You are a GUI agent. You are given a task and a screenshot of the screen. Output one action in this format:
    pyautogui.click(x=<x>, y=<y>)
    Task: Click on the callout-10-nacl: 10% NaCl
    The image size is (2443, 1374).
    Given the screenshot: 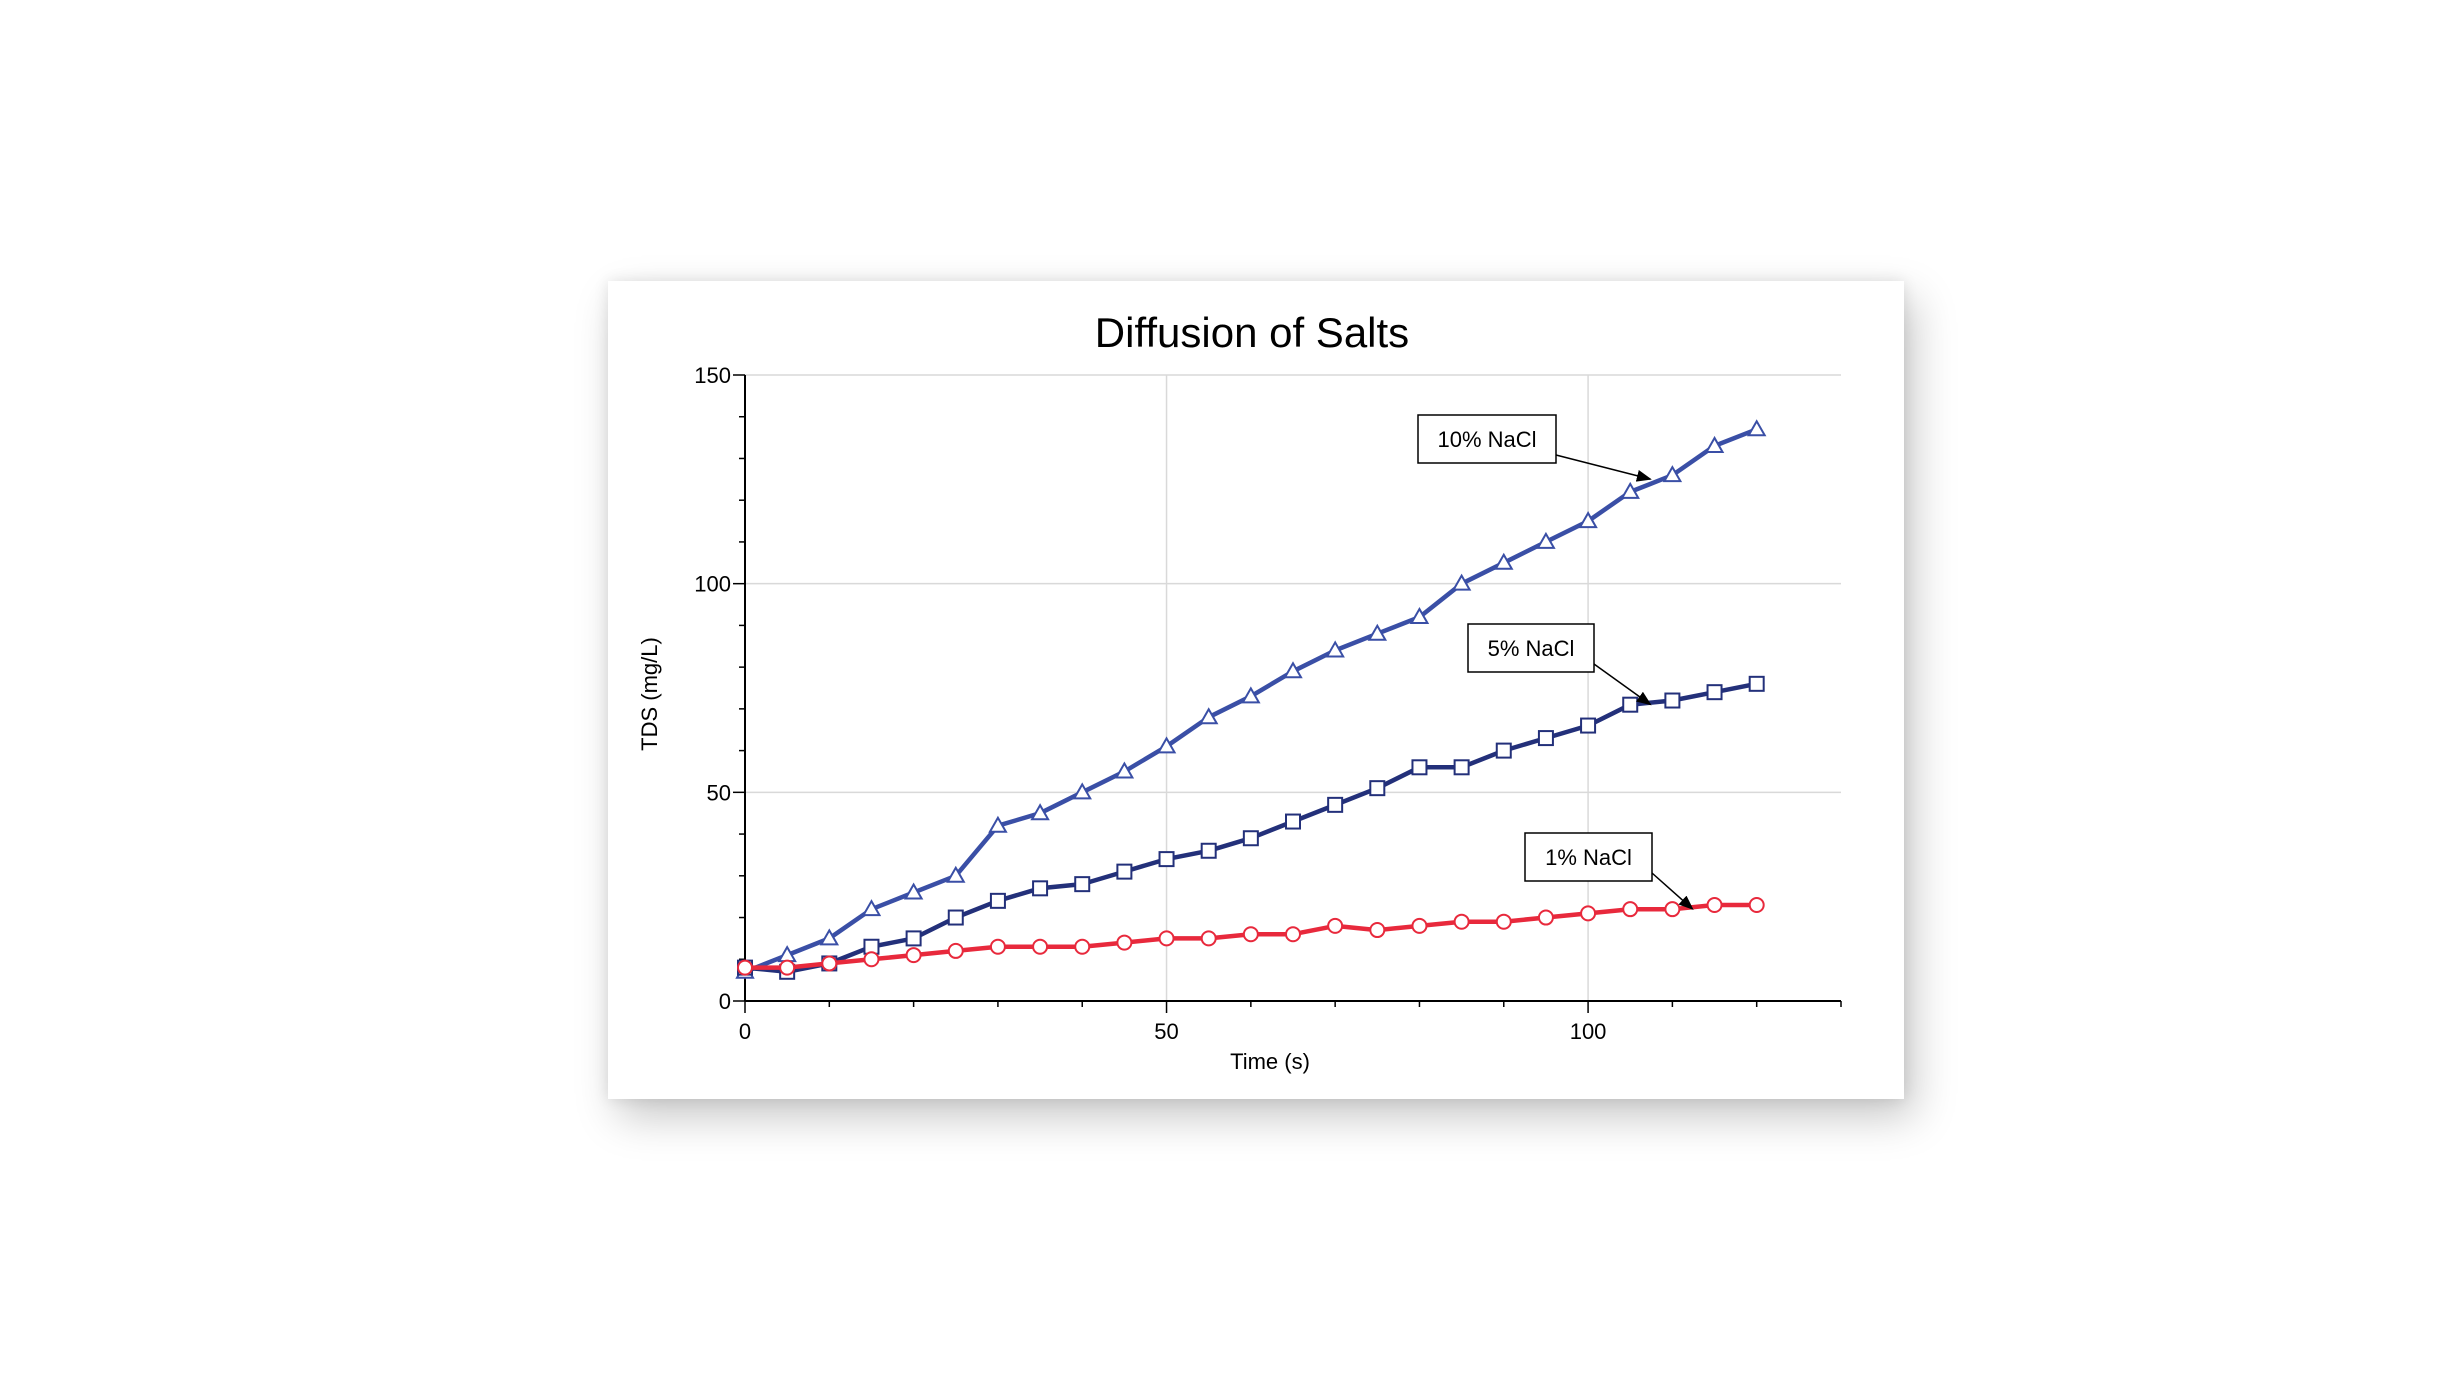 What is the action you would take?
    pyautogui.click(x=1534, y=448)
    